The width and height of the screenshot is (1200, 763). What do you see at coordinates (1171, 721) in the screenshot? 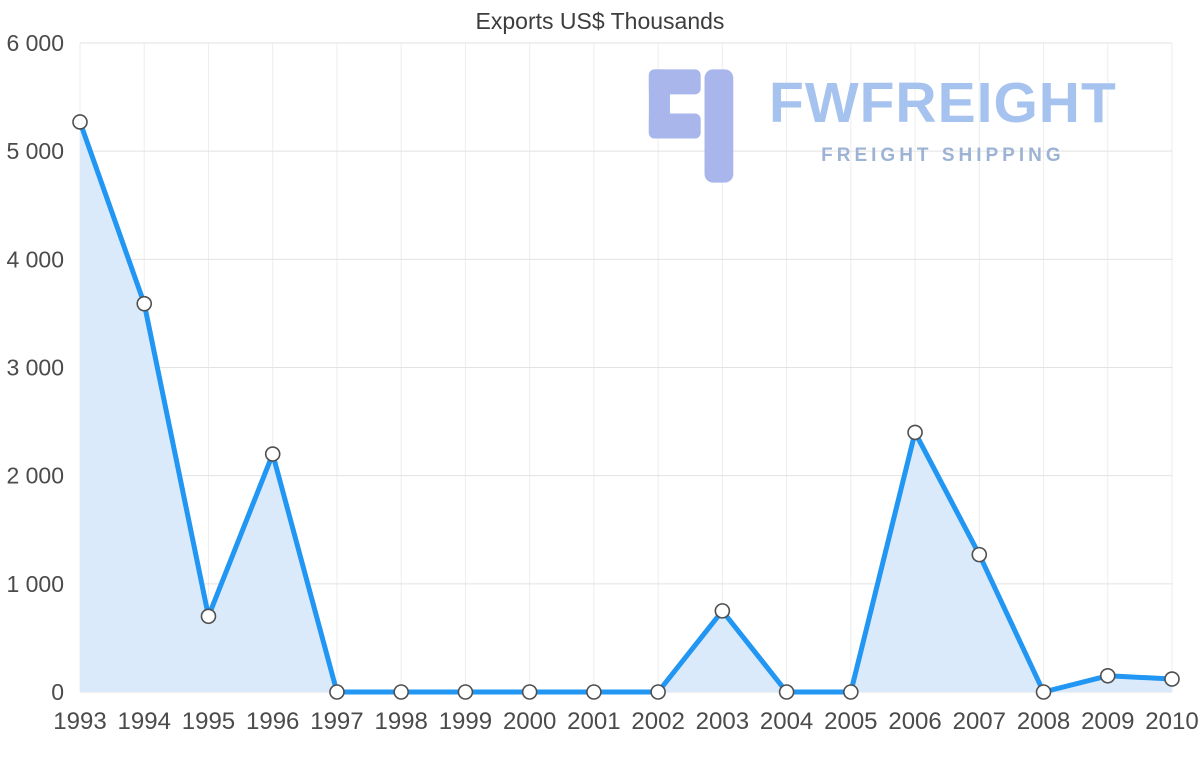
I see `x-tick-label: 2010` at bounding box center [1171, 721].